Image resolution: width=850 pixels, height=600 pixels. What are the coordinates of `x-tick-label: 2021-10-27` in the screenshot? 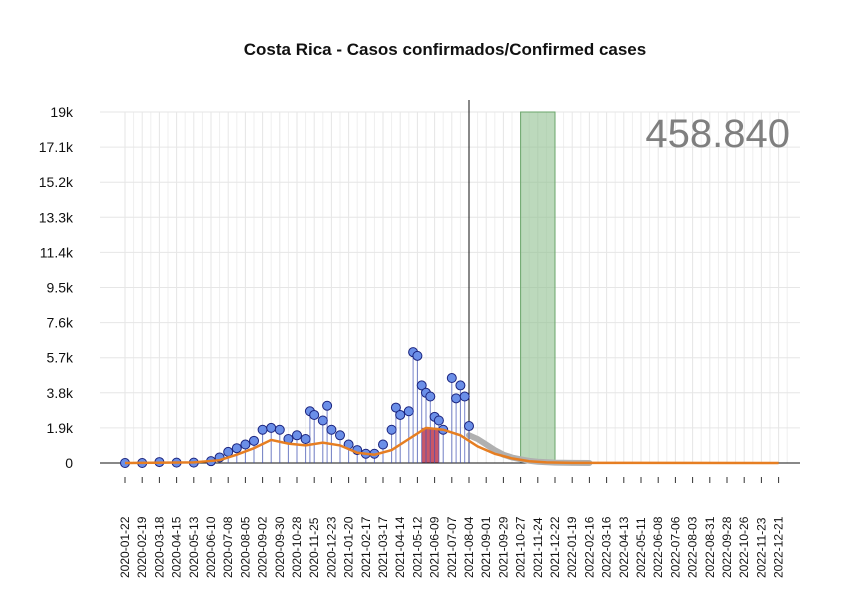 It's located at (521, 547).